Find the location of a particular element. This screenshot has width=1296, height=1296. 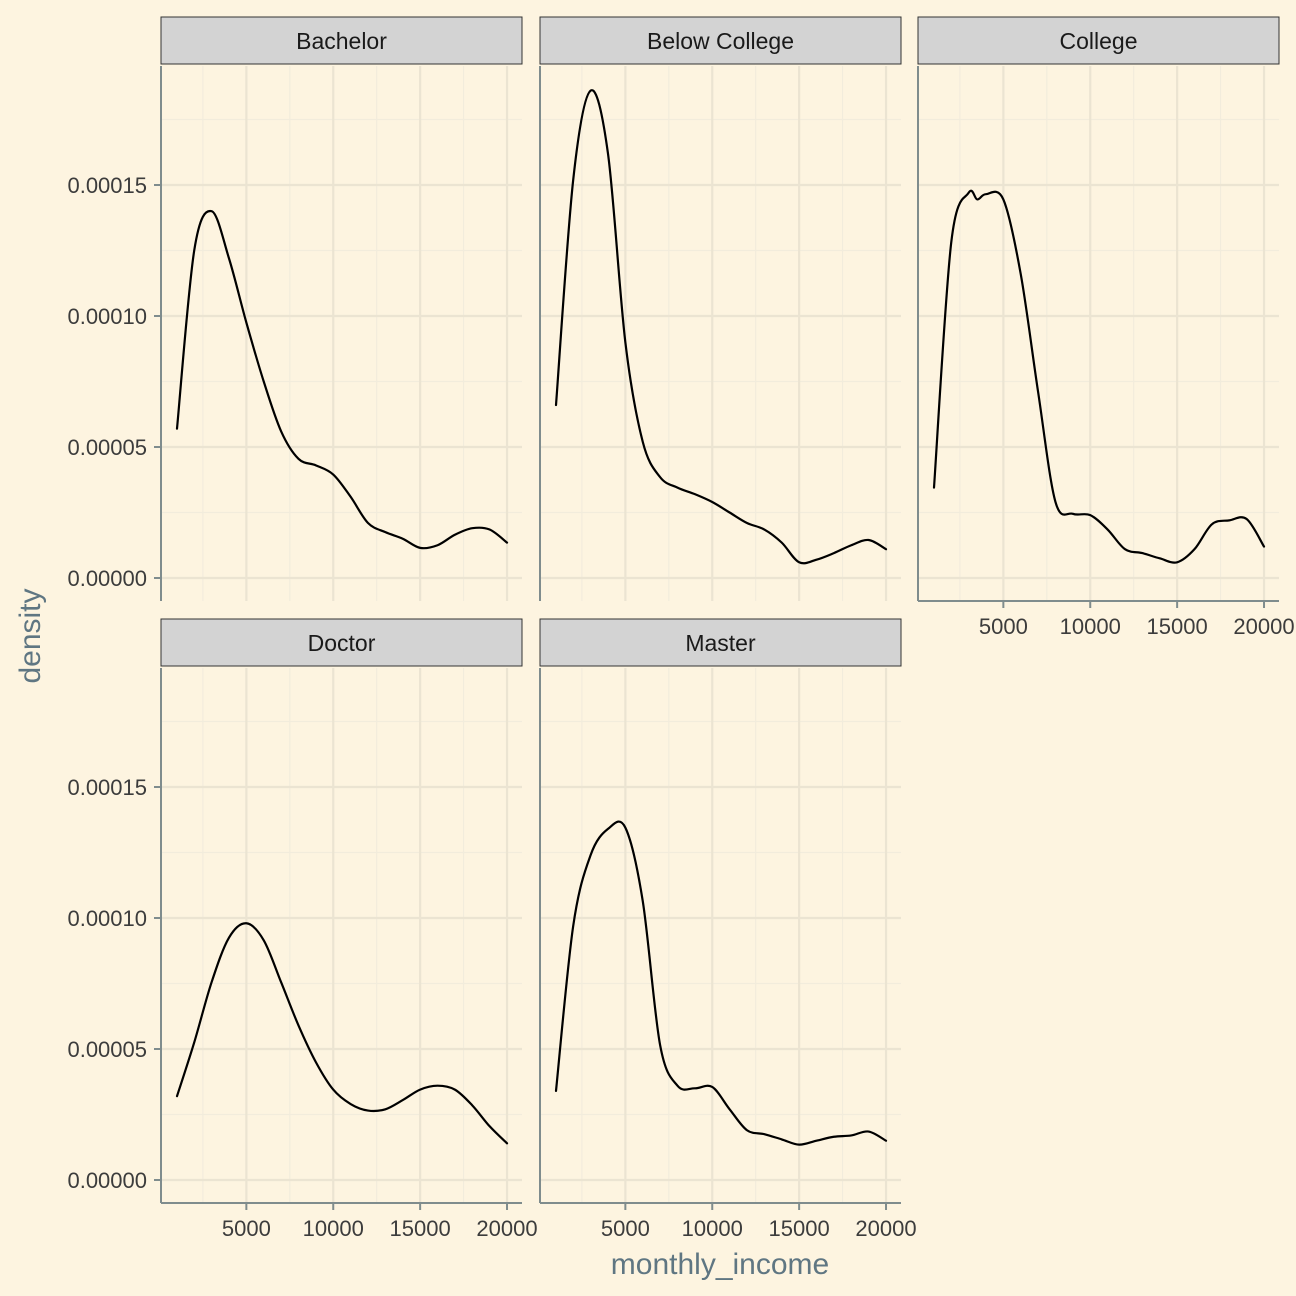

facet-panel-below-college: Below College is located at coordinates (720, 308).